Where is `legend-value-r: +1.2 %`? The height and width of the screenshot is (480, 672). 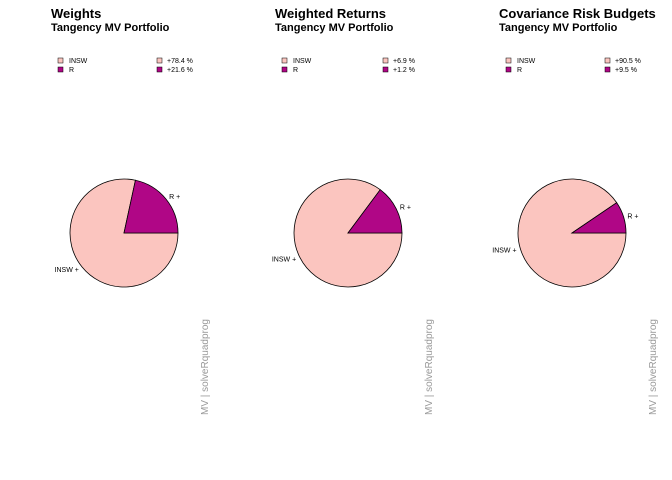 legend-value-r: +1.2 % is located at coordinates (404, 70).